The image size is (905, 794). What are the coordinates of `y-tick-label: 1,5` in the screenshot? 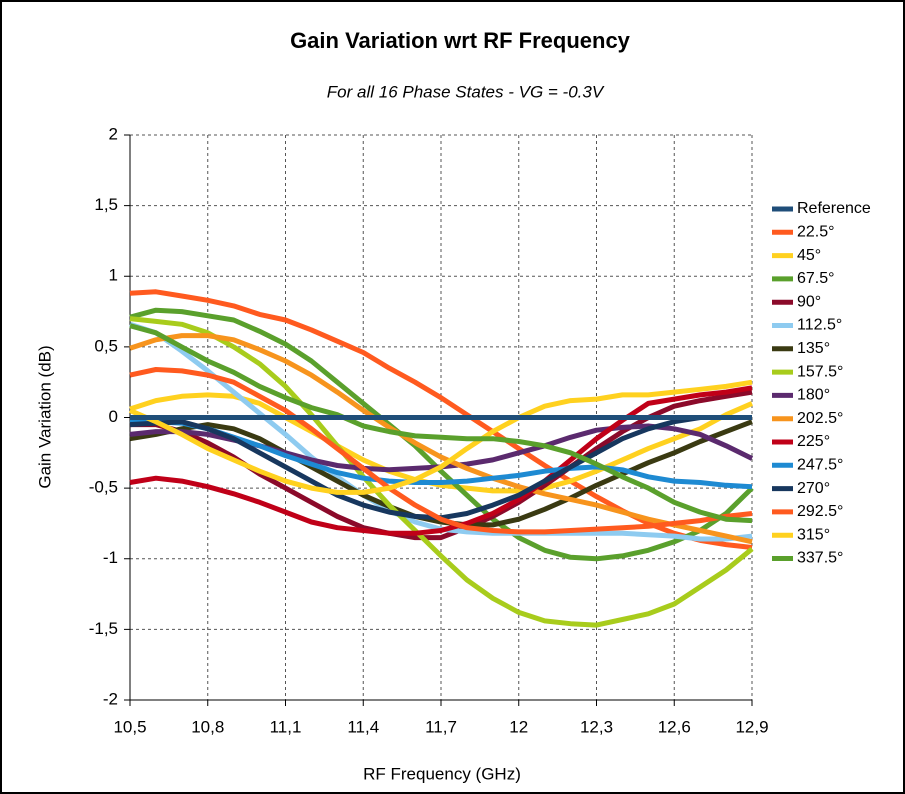 It's located at (106, 204).